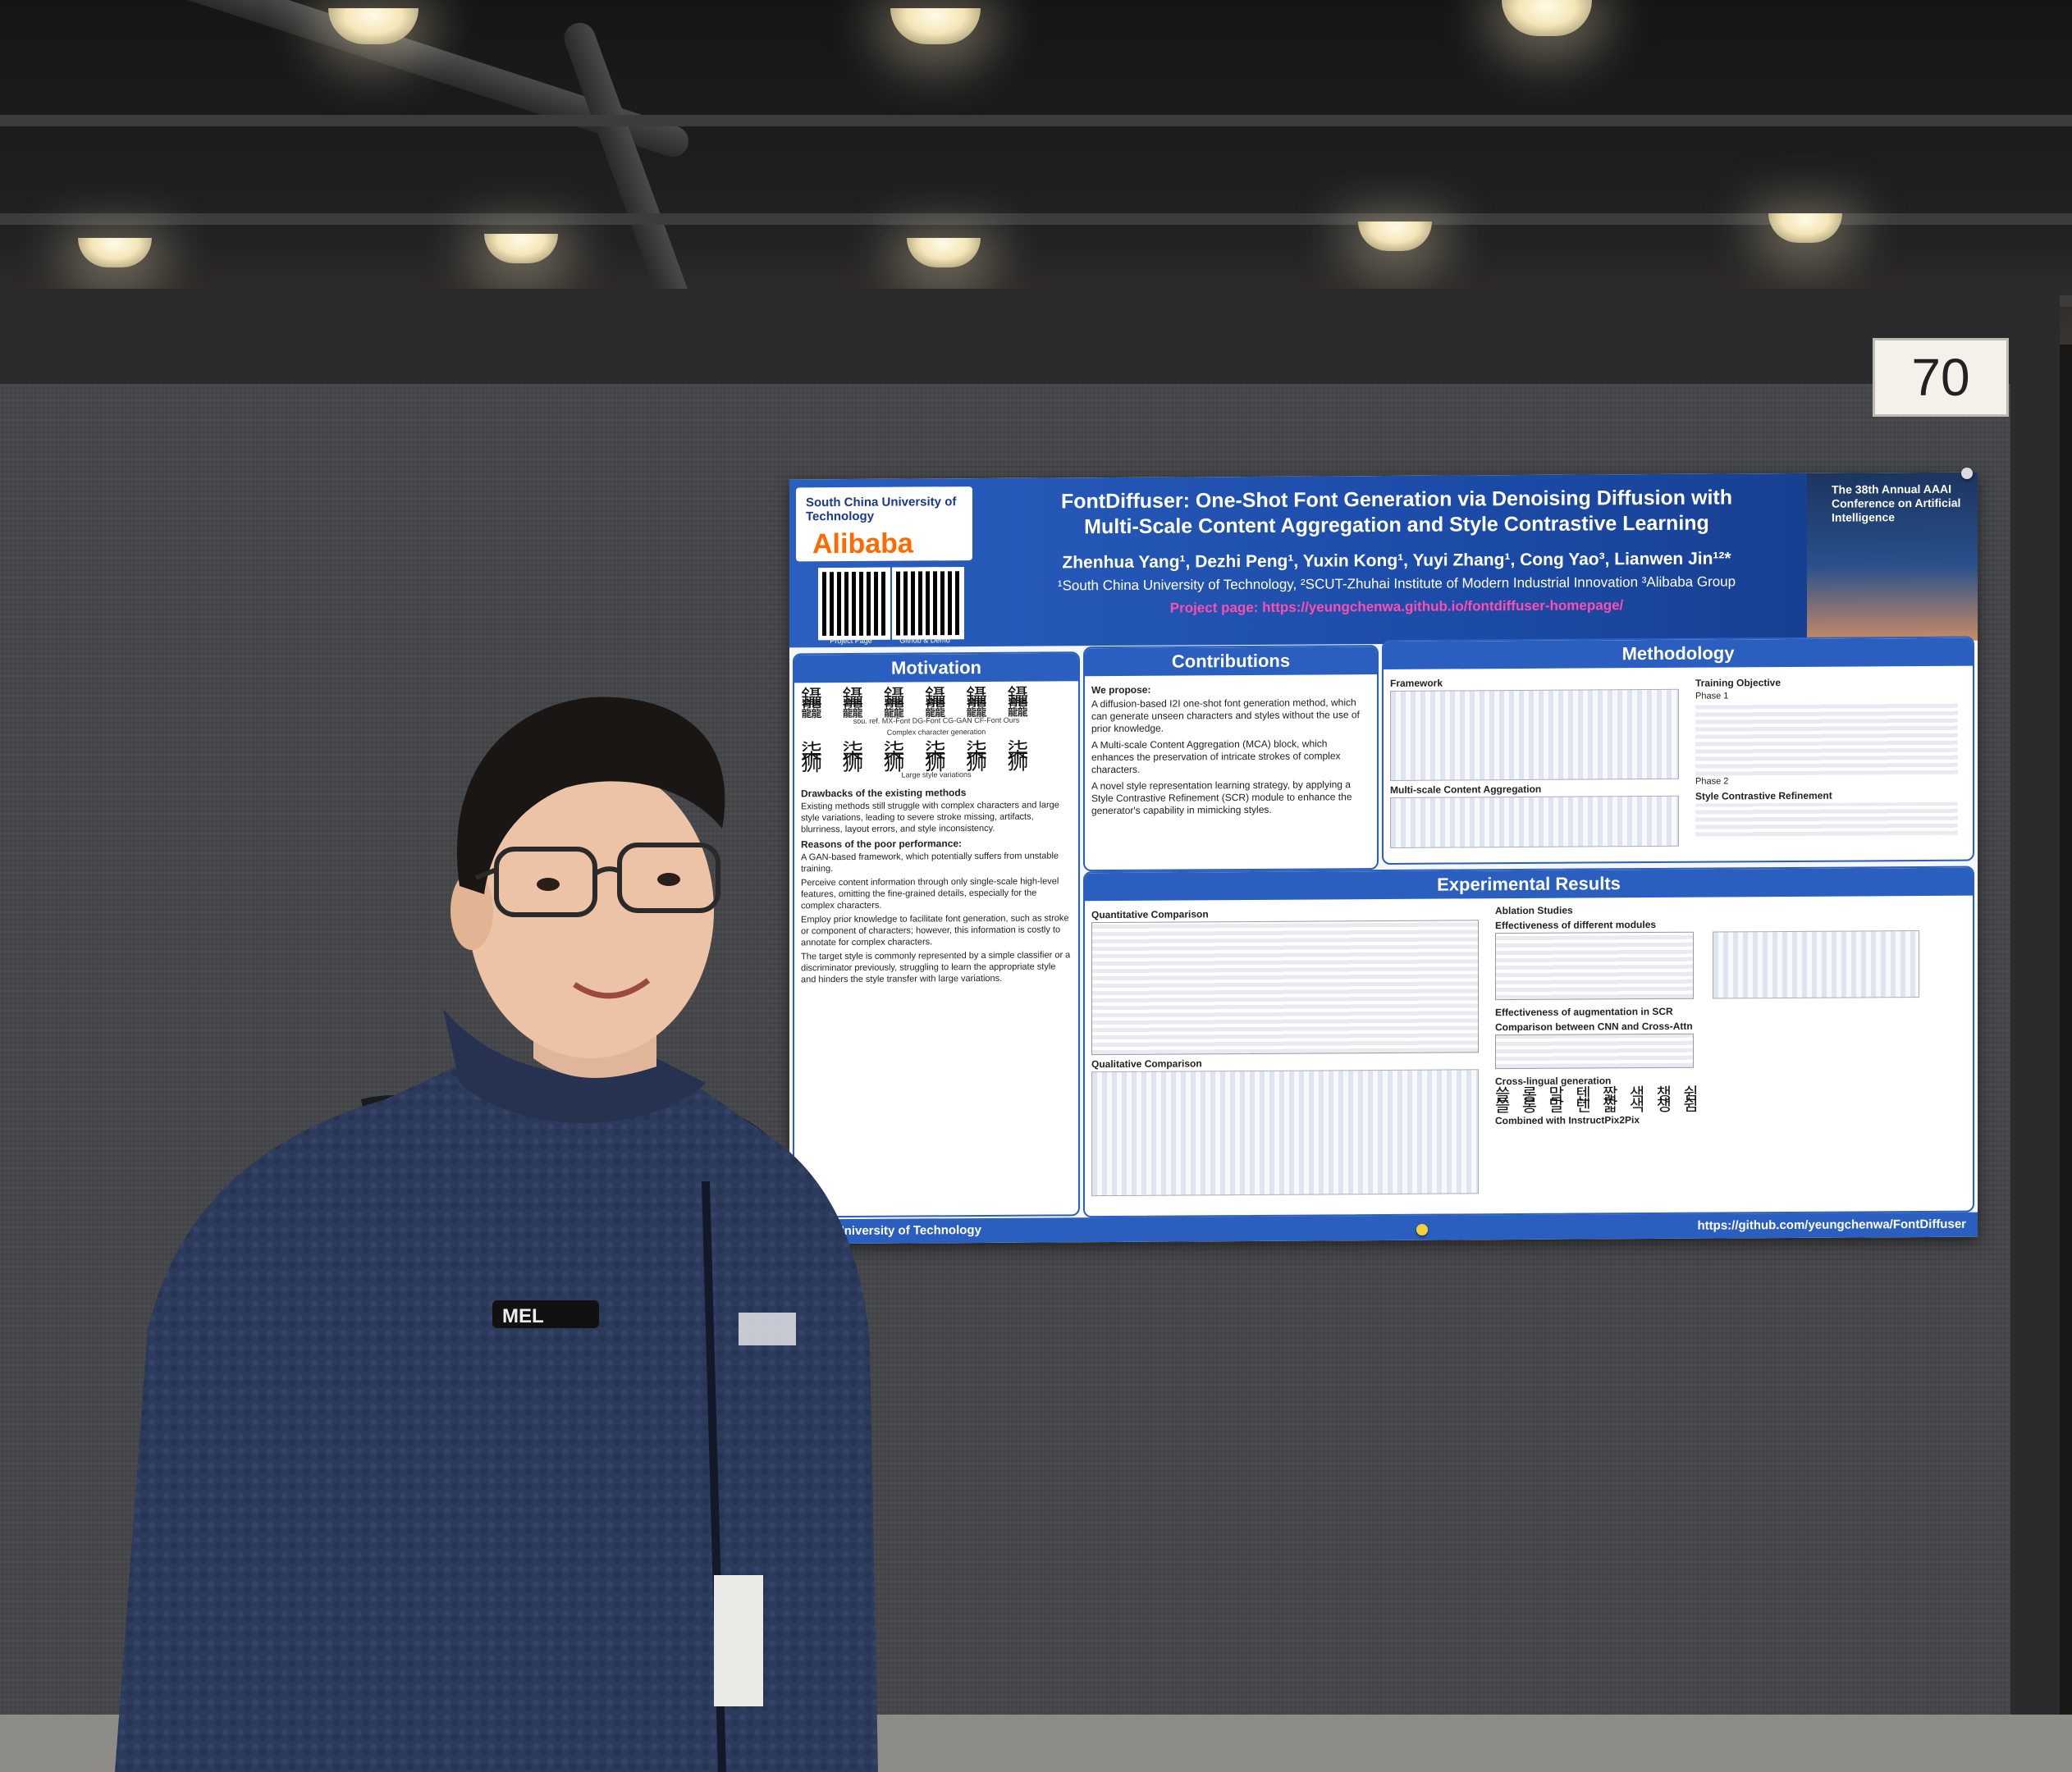  I want to click on section-heading: Methodology, so click(1678, 653).